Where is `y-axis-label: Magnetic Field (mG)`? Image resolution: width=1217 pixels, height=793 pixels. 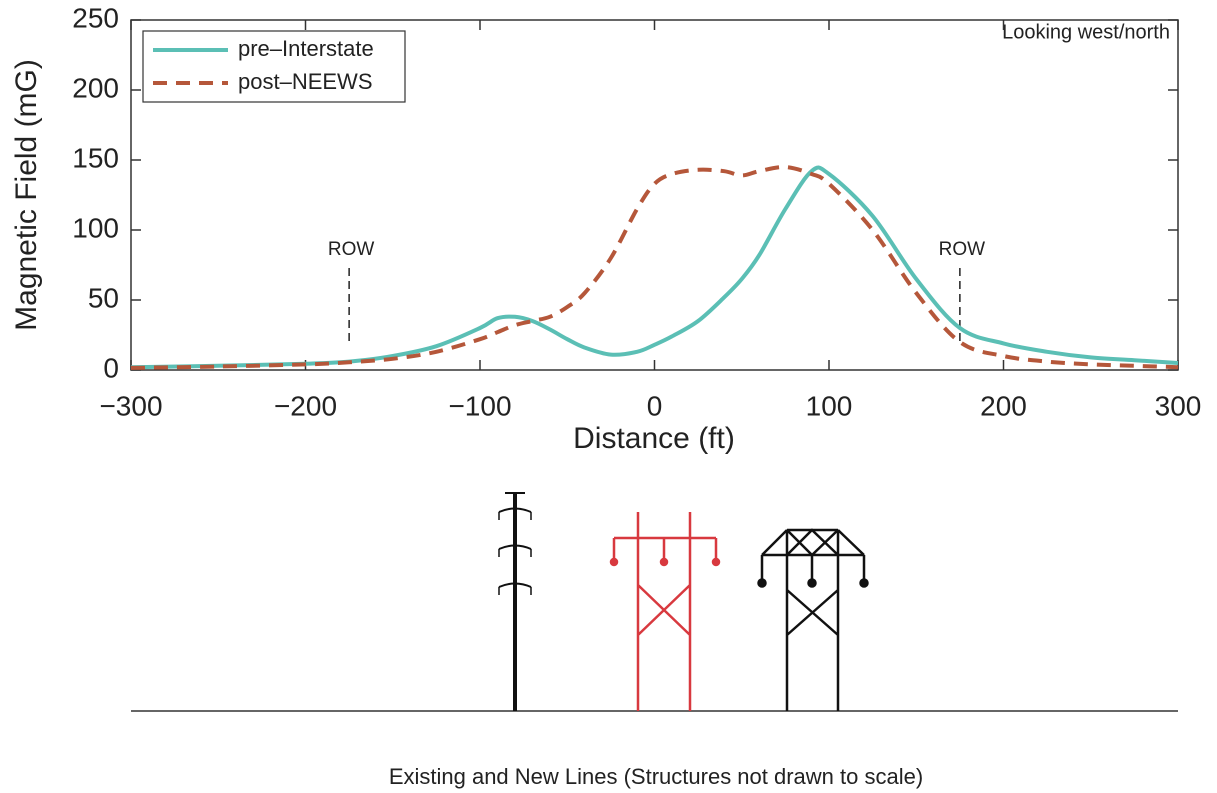 y-axis-label: Magnetic Field (mG) is located at coordinates (26, 195).